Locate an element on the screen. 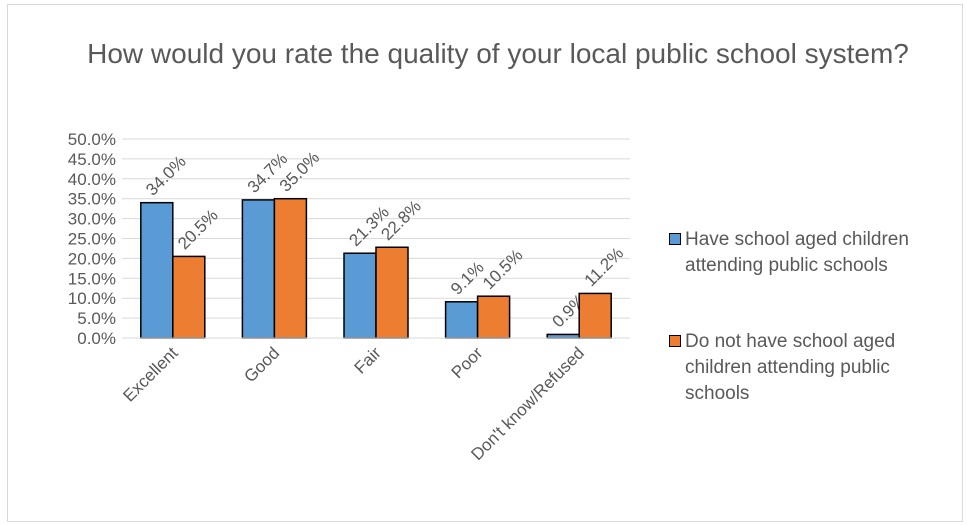 The width and height of the screenshot is (967, 525). data-label: 20.5% is located at coordinates (198, 230).